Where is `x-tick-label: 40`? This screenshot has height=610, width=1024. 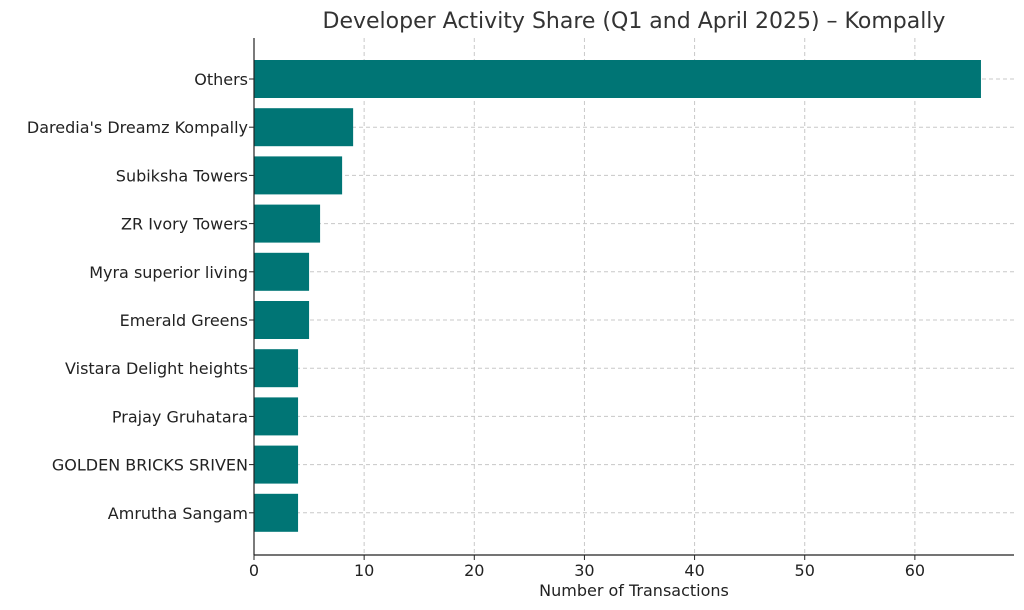 x-tick-label: 40 is located at coordinates (694, 570).